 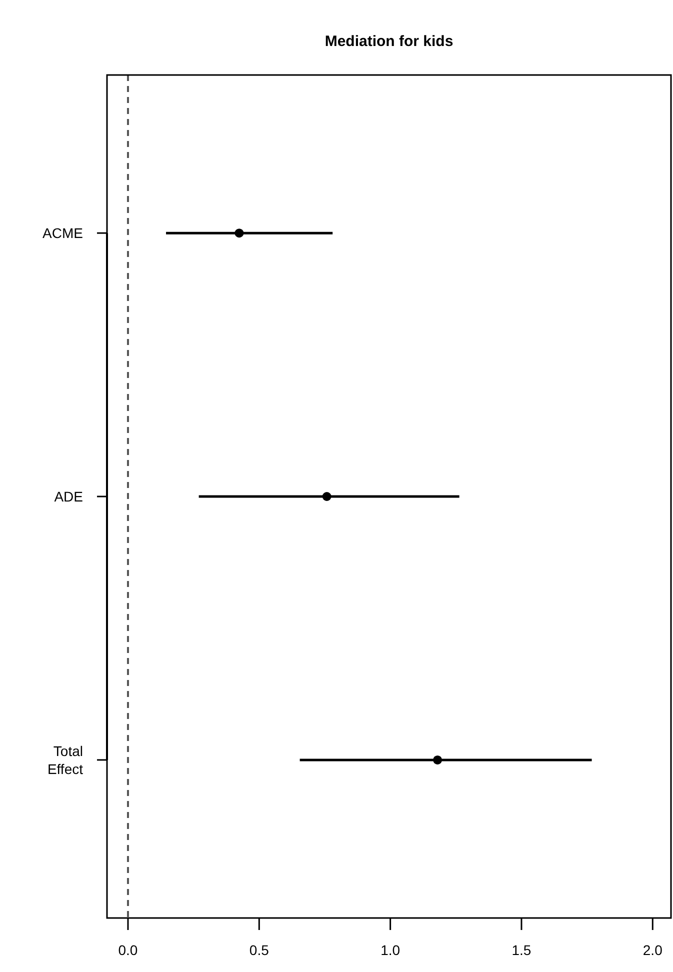 What do you see at coordinates (68, 496) in the screenshot?
I see `y-tick-label: ADE` at bounding box center [68, 496].